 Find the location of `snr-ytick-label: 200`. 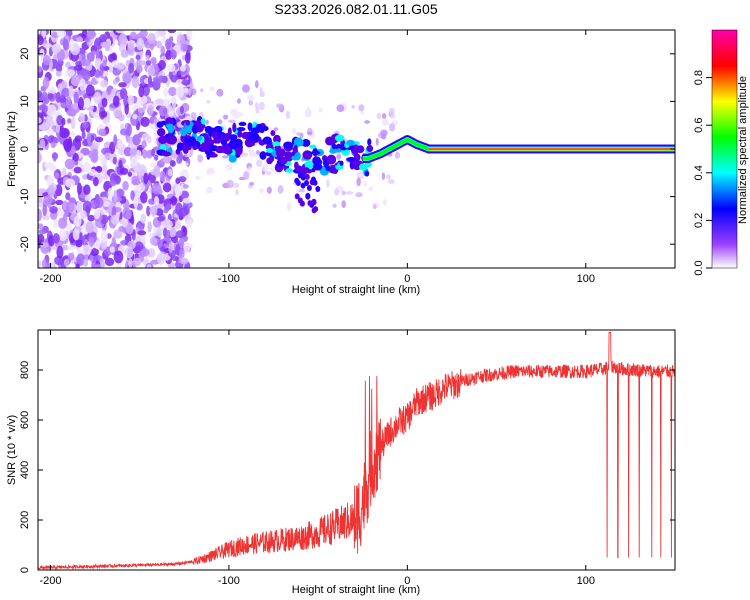

snr-ytick-label: 200 is located at coordinates (25, 520).